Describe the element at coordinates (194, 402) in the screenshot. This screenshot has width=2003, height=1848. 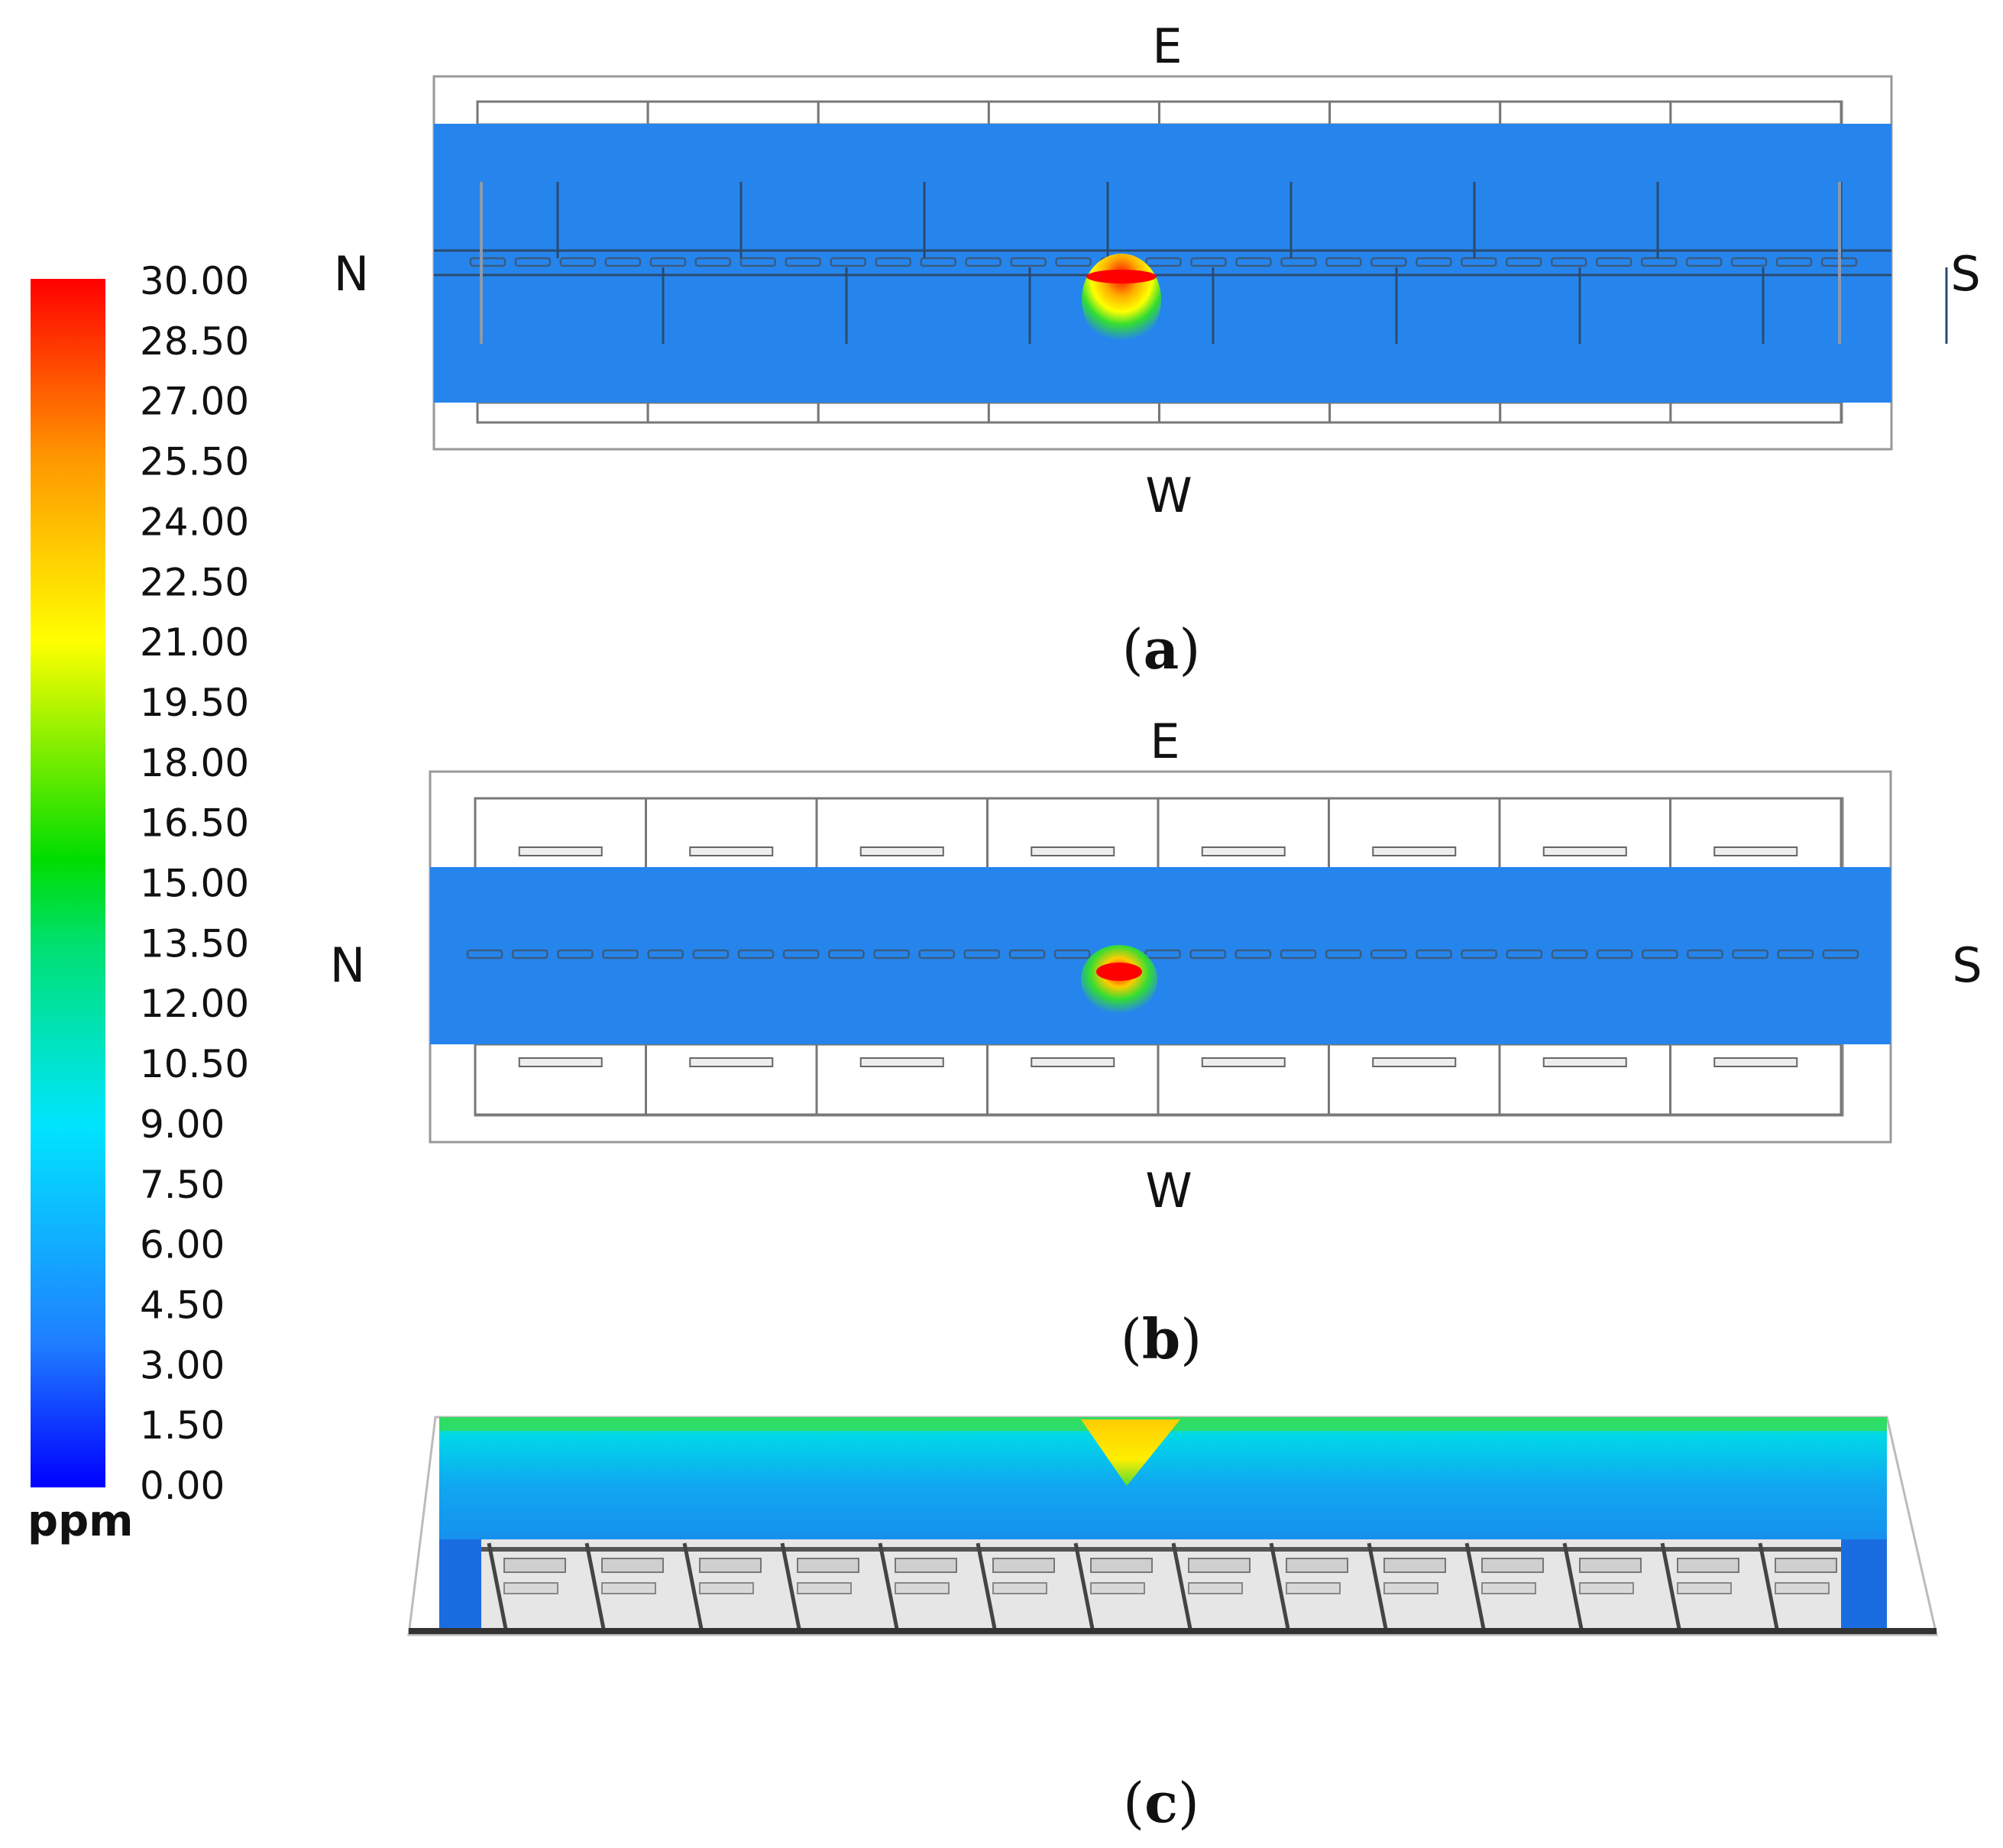
I see `colorbar-tick-label: 27.00` at that location.